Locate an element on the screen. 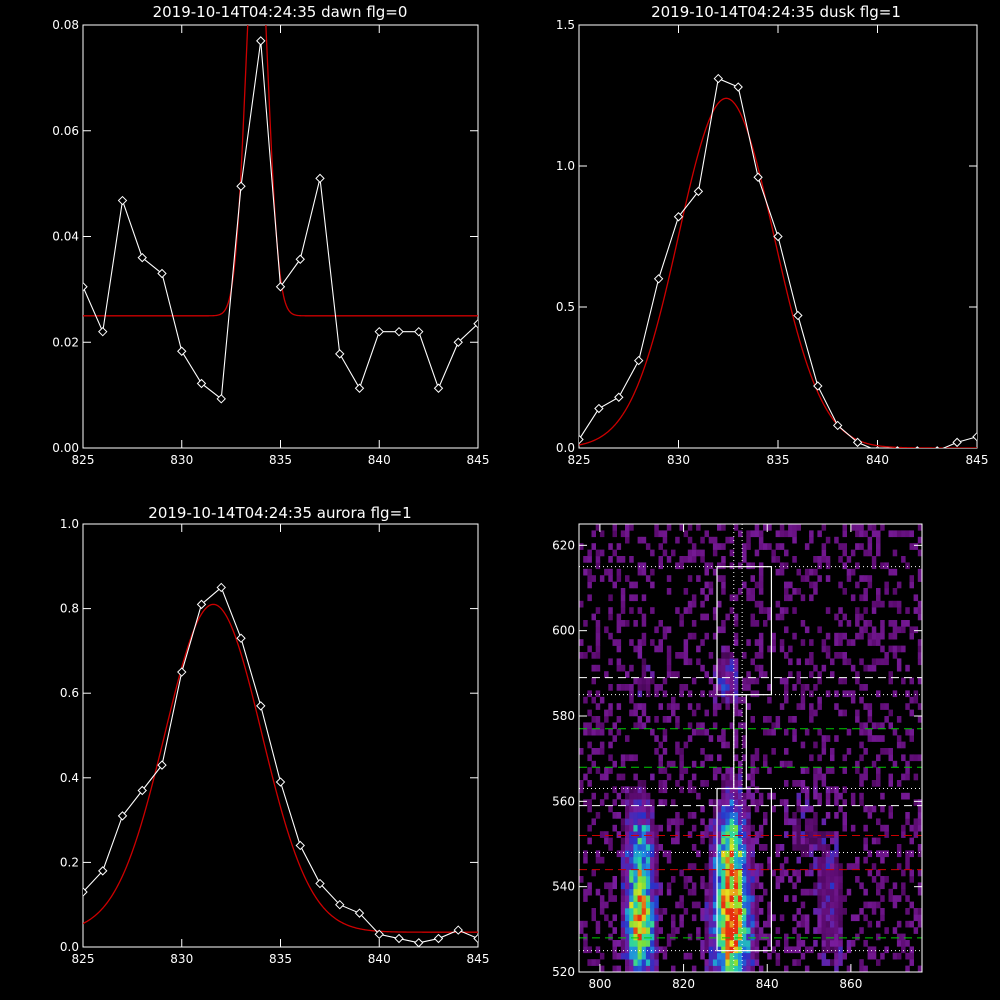 This screenshot has width=1000, height=1000. dusk-data-point is located at coordinates (857, 442).